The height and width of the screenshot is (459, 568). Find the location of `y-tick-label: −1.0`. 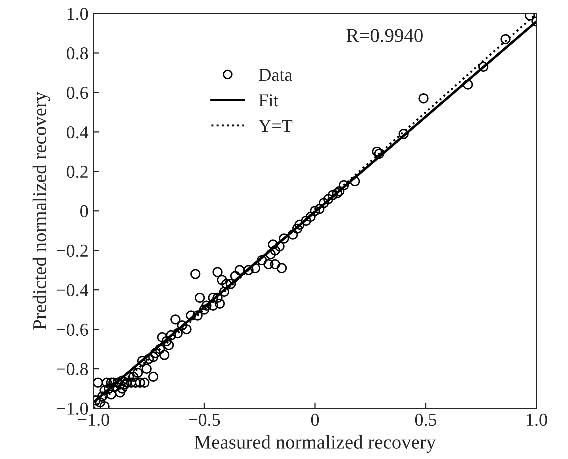

y-tick-label: −1.0 is located at coordinates (72, 409).